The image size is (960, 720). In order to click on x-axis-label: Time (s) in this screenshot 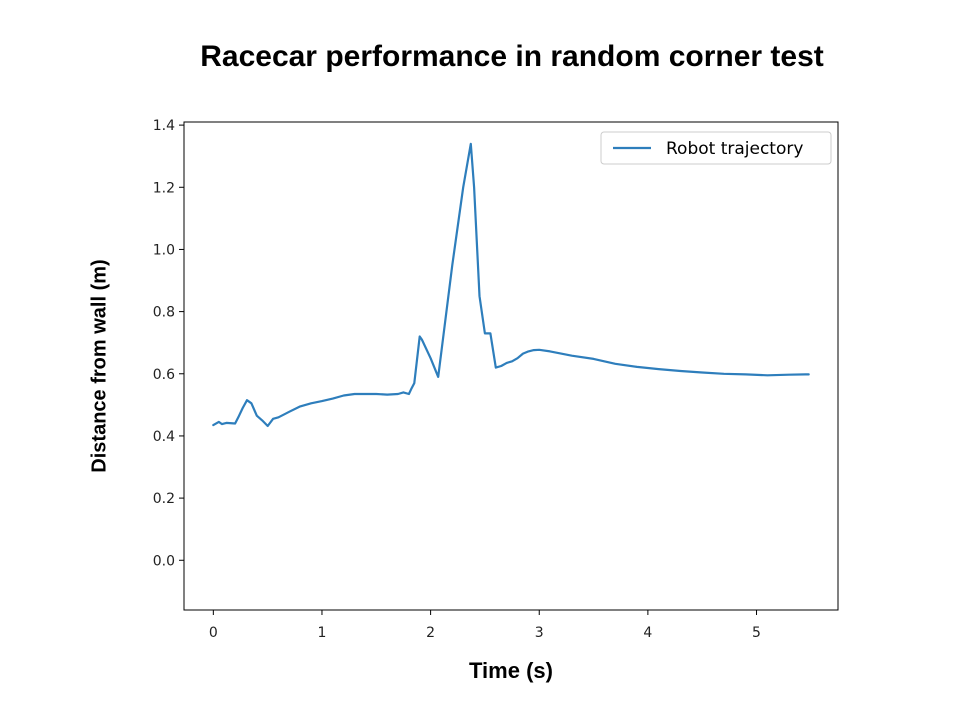, I will do `click(511, 670)`.